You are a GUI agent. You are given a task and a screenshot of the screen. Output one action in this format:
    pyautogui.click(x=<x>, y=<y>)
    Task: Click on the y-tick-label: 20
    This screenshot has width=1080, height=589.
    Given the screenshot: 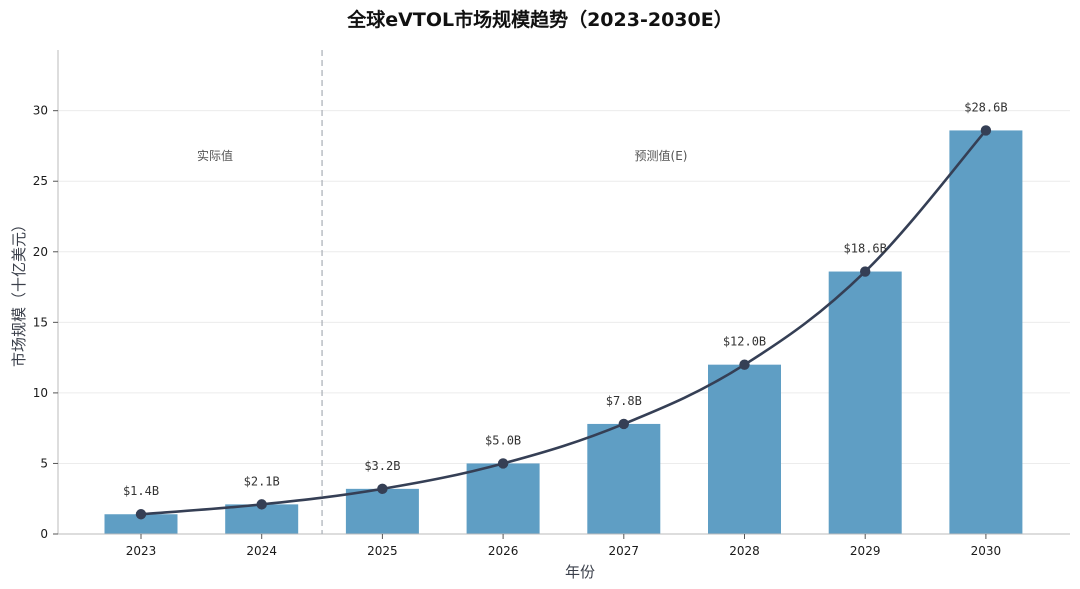 What is the action you would take?
    pyautogui.click(x=40, y=252)
    